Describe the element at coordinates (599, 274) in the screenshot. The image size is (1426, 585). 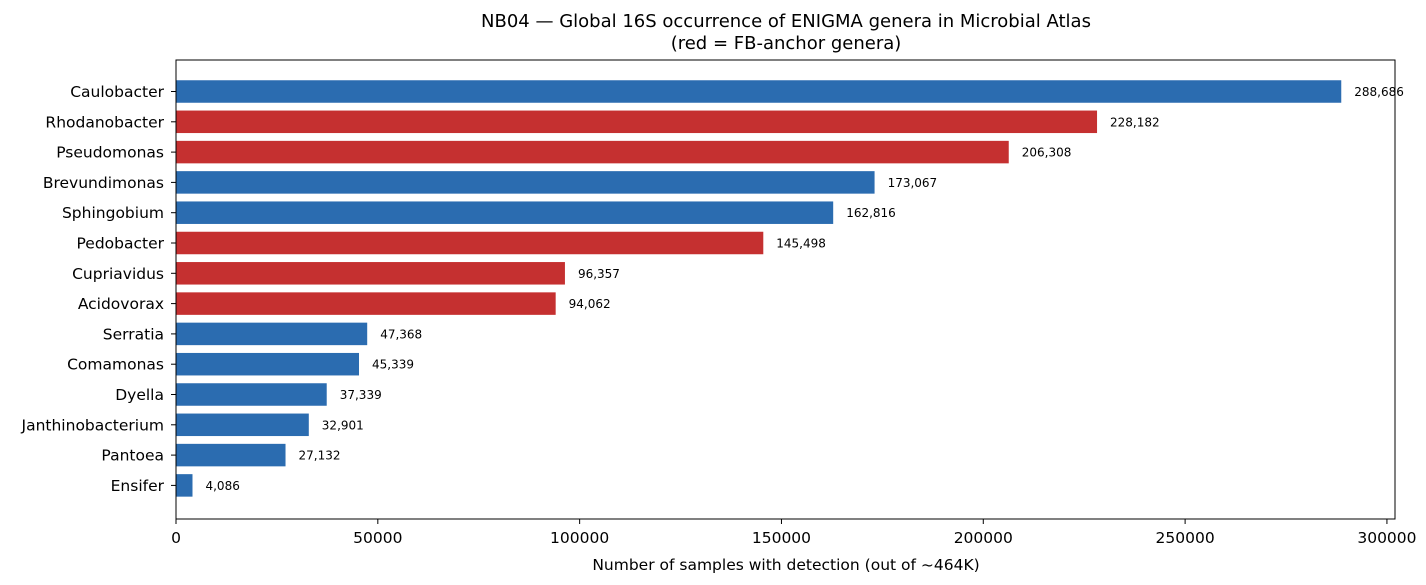
I see `value-label-cupriavidus: 96,357` at that location.